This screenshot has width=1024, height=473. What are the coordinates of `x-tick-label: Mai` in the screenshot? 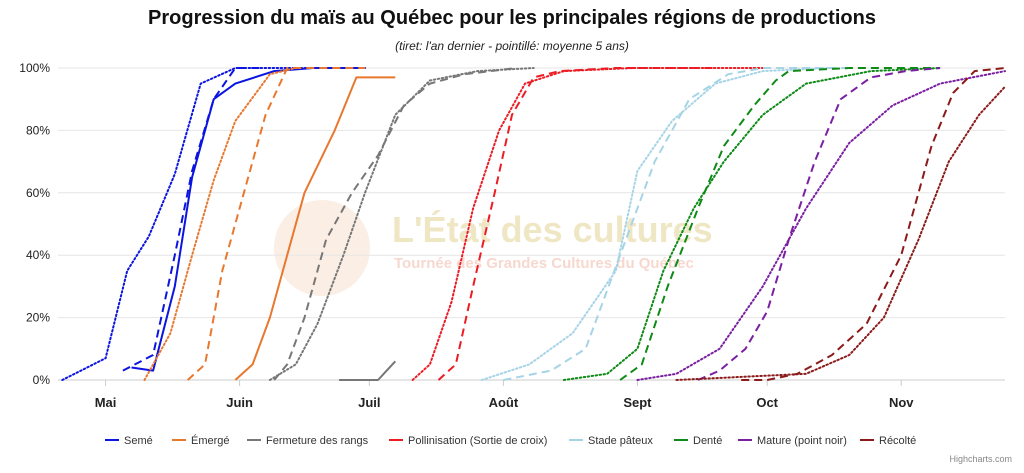 It's located at (106, 402).